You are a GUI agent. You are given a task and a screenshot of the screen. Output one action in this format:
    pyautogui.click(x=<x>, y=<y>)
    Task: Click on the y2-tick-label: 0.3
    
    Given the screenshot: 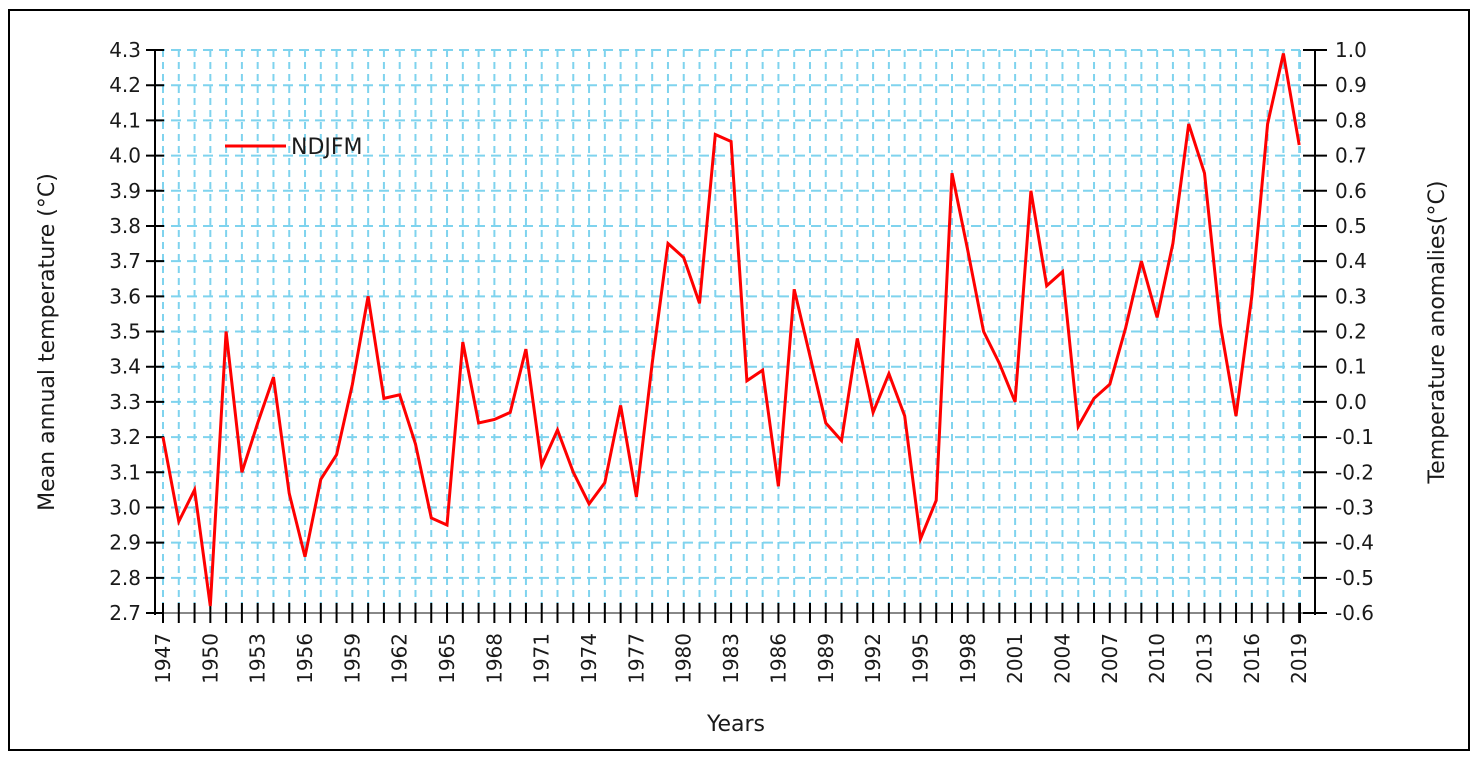 What is the action you would take?
    pyautogui.click(x=1351, y=296)
    